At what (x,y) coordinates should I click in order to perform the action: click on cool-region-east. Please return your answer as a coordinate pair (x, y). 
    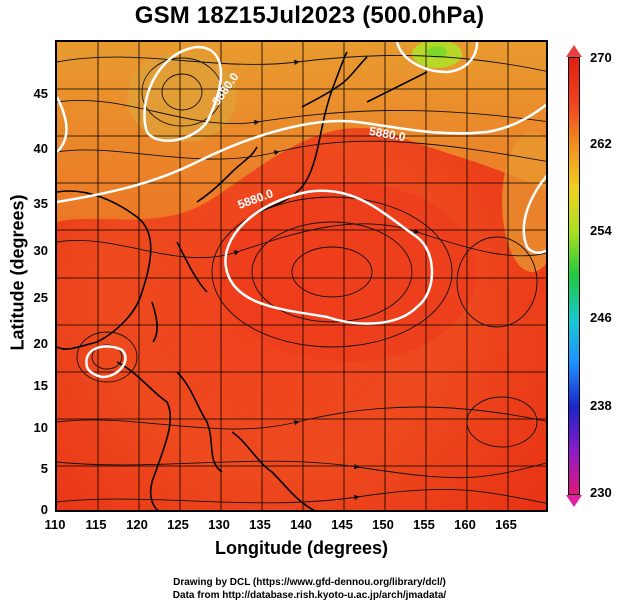
    Looking at the image, I should click on (524, 202).